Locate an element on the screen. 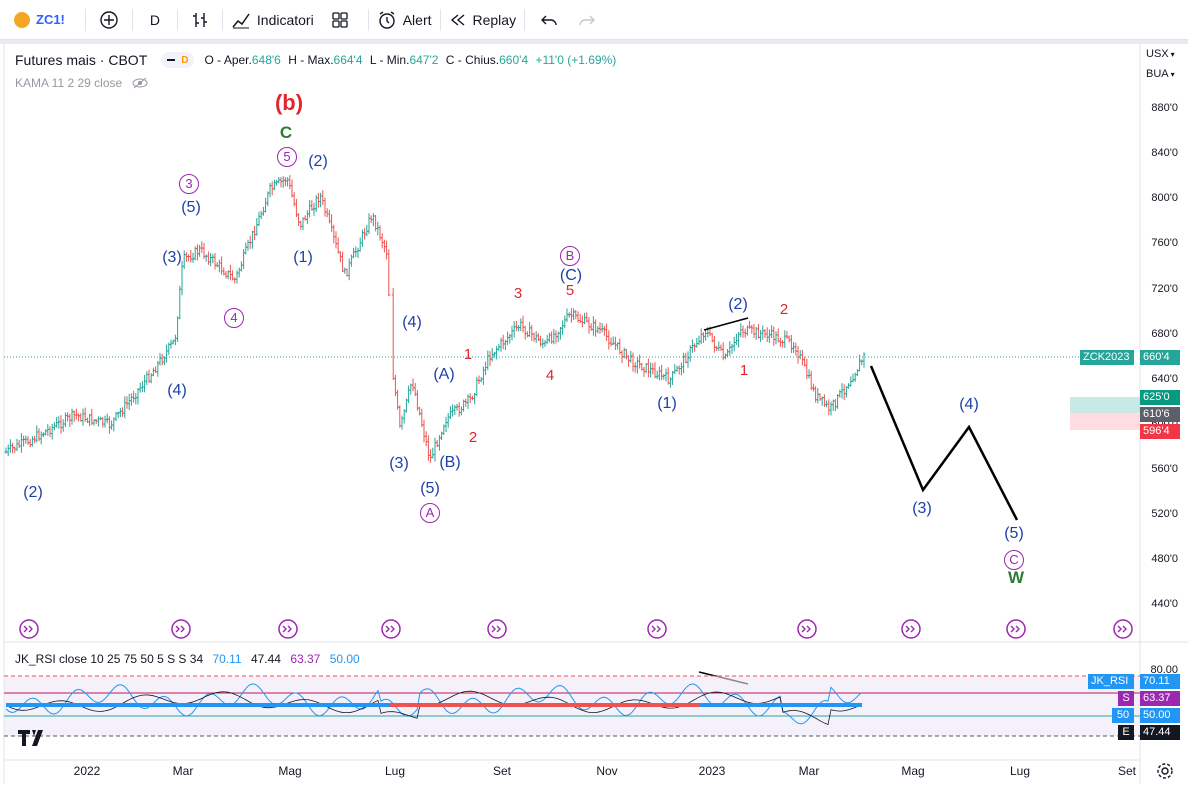 Image resolution: width=1188 pixels, height=785 pixels. alarm-clock-icon is located at coordinates (387, 19).